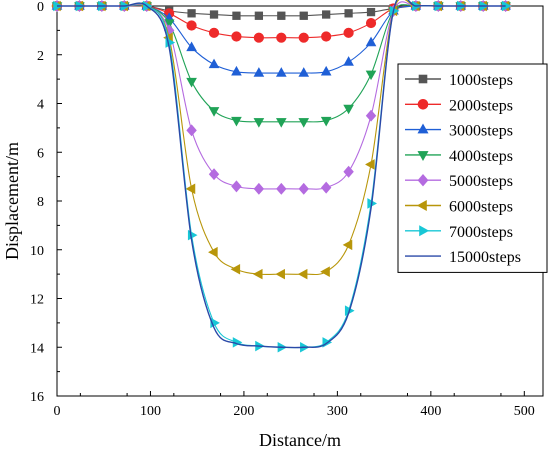 The image size is (550, 457). What do you see at coordinates (40, 7) in the screenshot?
I see `y-tick-label: 0` at bounding box center [40, 7].